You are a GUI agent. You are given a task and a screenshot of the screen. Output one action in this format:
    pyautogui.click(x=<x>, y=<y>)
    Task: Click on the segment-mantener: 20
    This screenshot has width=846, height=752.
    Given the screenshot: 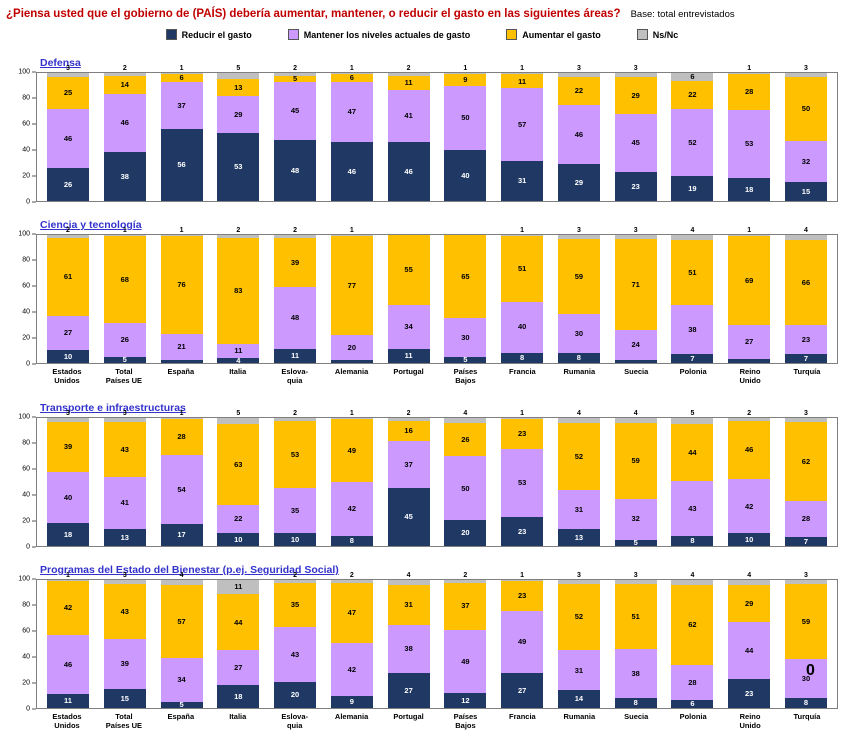 What is the action you would take?
    pyautogui.click(x=351, y=347)
    